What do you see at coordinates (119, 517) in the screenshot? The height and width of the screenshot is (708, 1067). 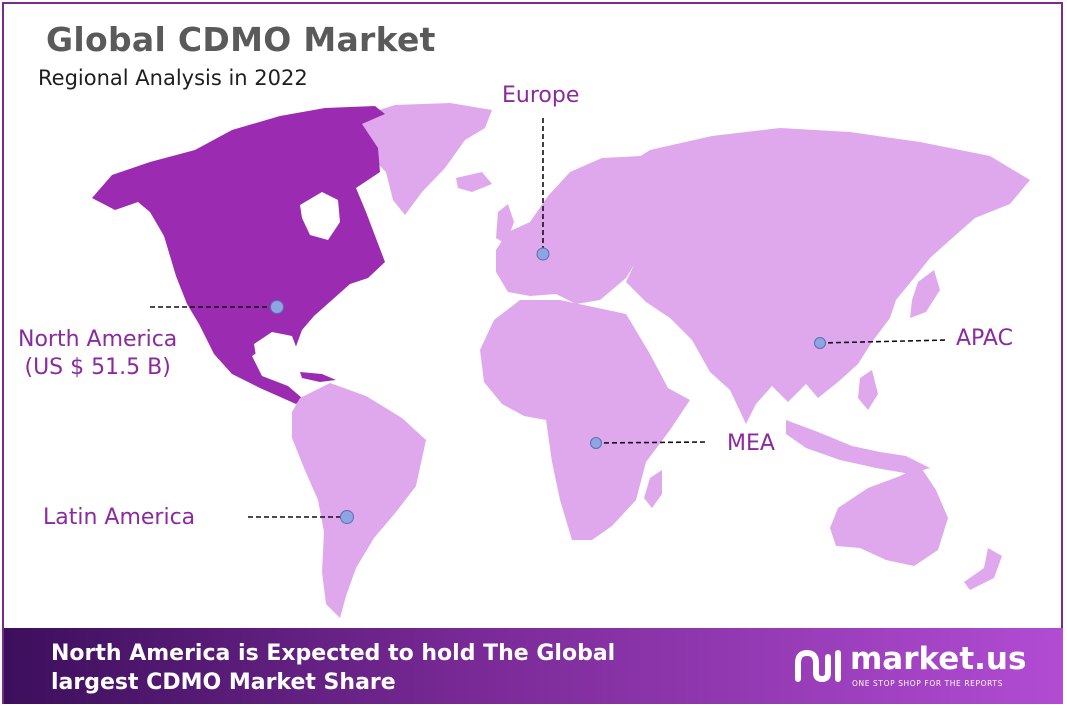 I see `latin-america-label: Latin America` at bounding box center [119, 517].